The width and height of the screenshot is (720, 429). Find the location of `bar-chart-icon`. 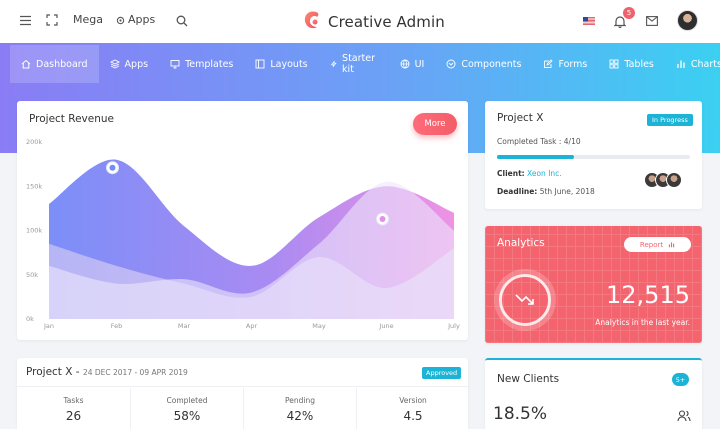

bar-chart-icon is located at coordinates (671, 245).